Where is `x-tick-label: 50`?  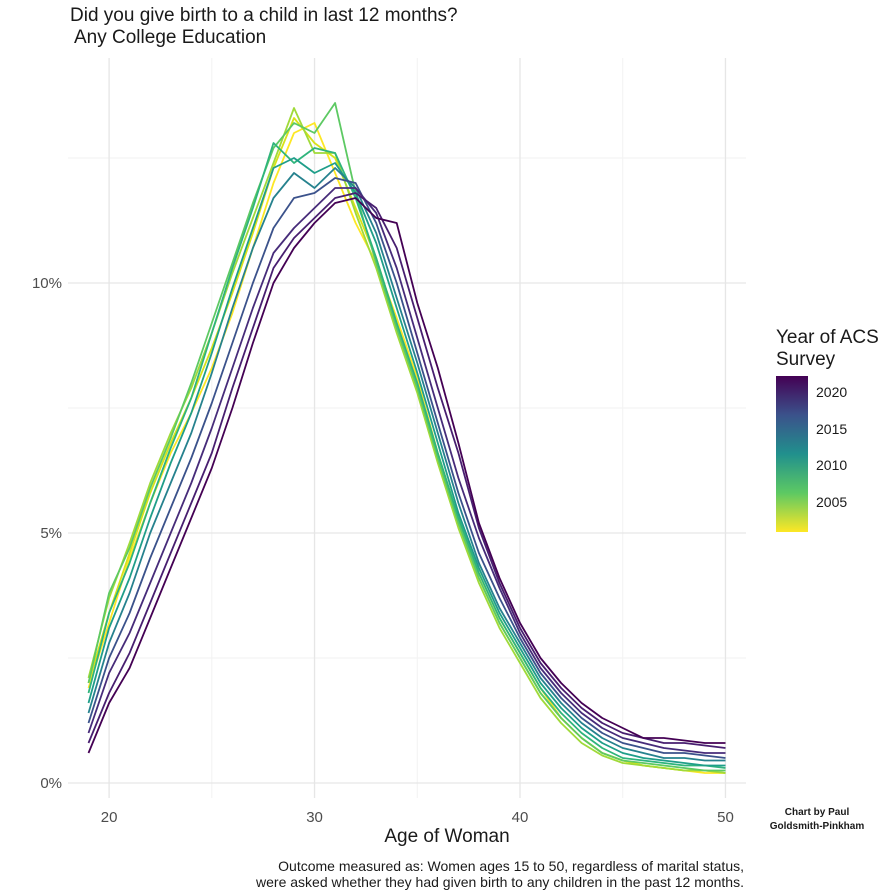 x-tick-label: 50 is located at coordinates (725, 817).